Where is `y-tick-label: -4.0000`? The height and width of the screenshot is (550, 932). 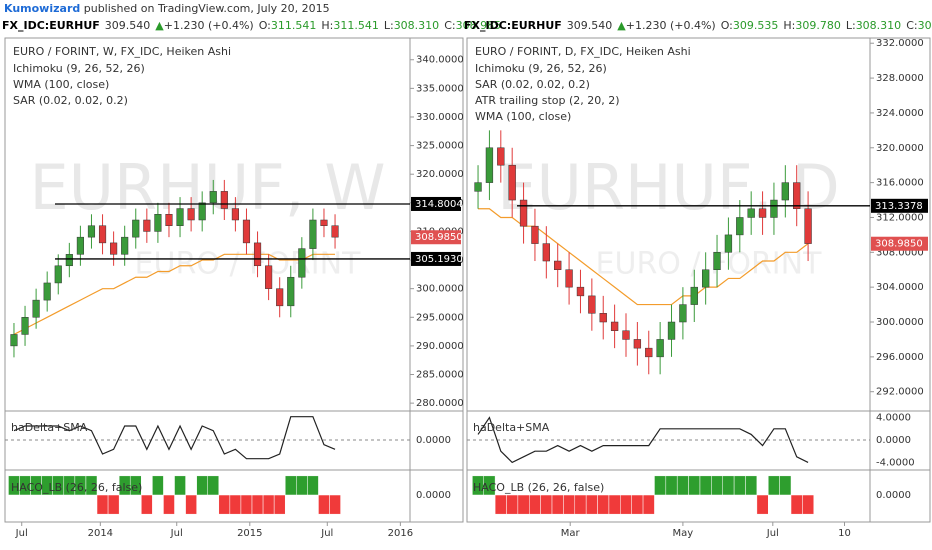 y-tick-label: -4.0000 is located at coordinates (895, 462).